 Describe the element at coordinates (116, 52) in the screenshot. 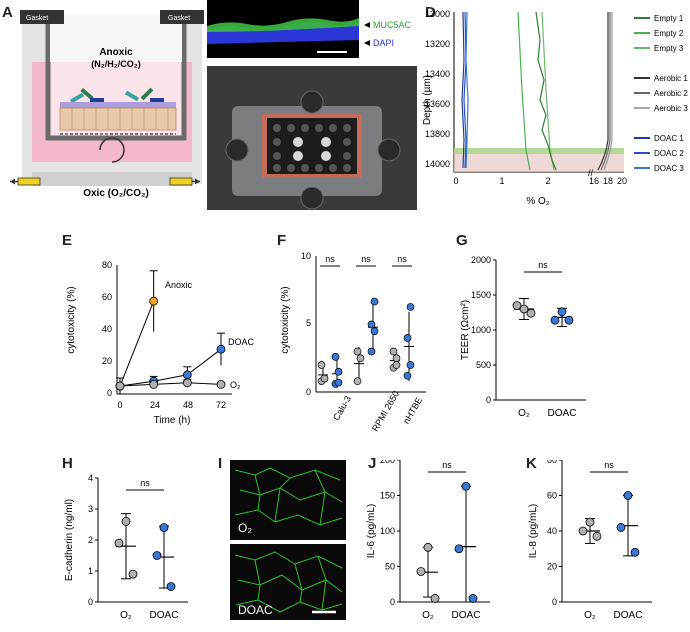

I see `anoxic-title: Anoxic` at that location.